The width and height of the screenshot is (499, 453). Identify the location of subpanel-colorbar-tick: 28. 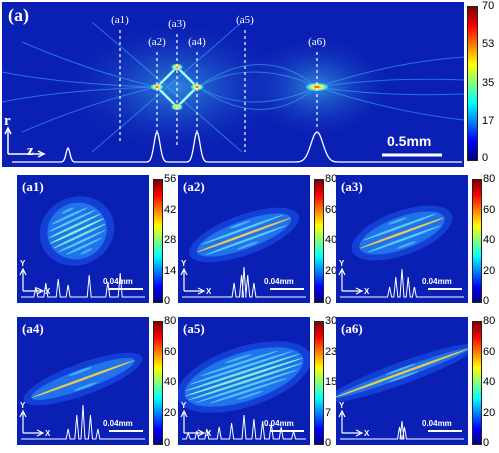
(170, 240).